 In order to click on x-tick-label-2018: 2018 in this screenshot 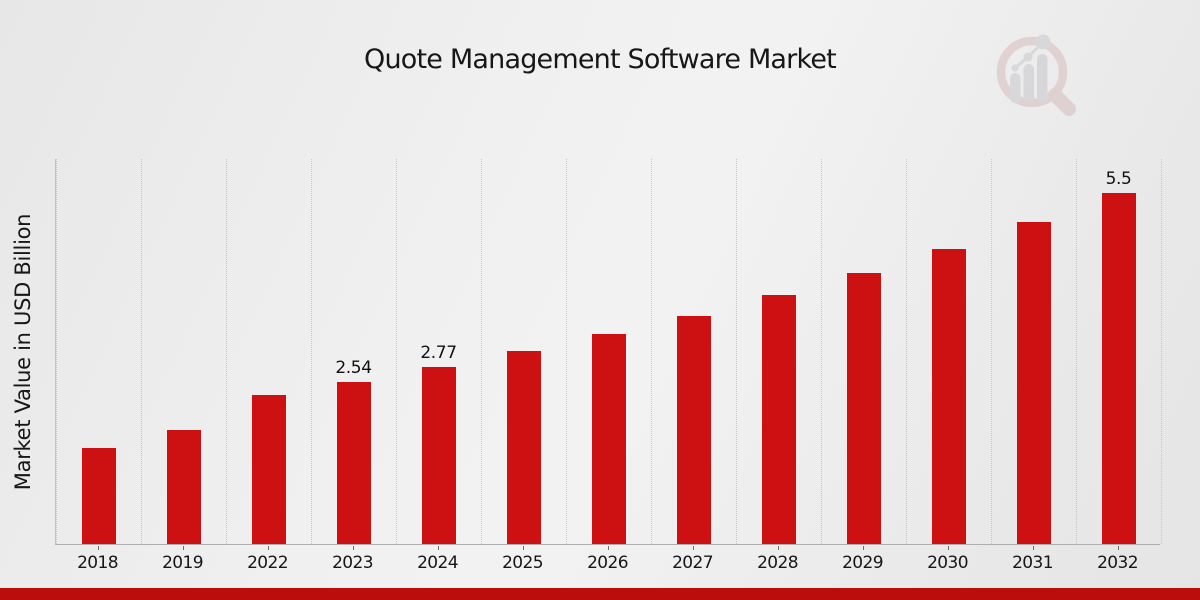, I will do `click(97, 563)`.